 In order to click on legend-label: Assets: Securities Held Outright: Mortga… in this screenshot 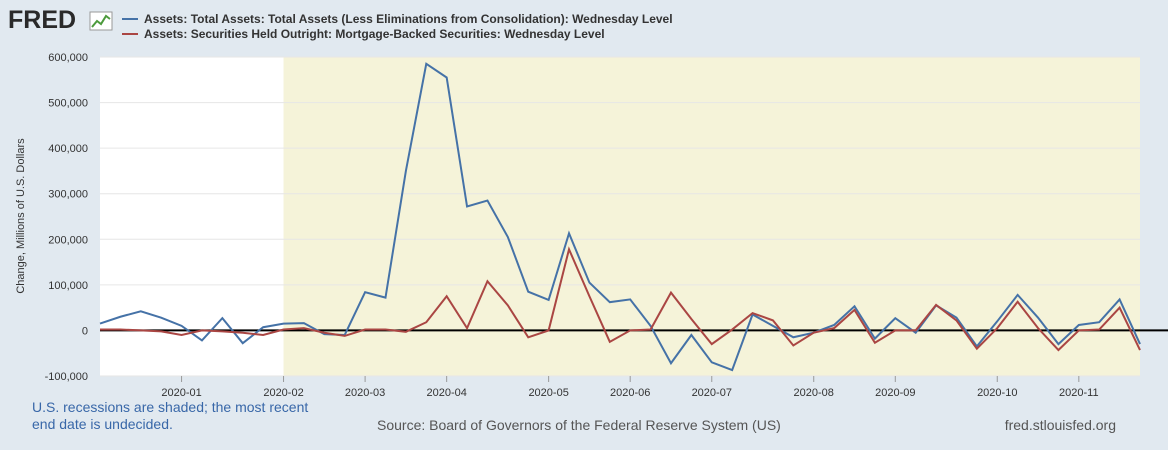, I will do `click(374, 34)`.